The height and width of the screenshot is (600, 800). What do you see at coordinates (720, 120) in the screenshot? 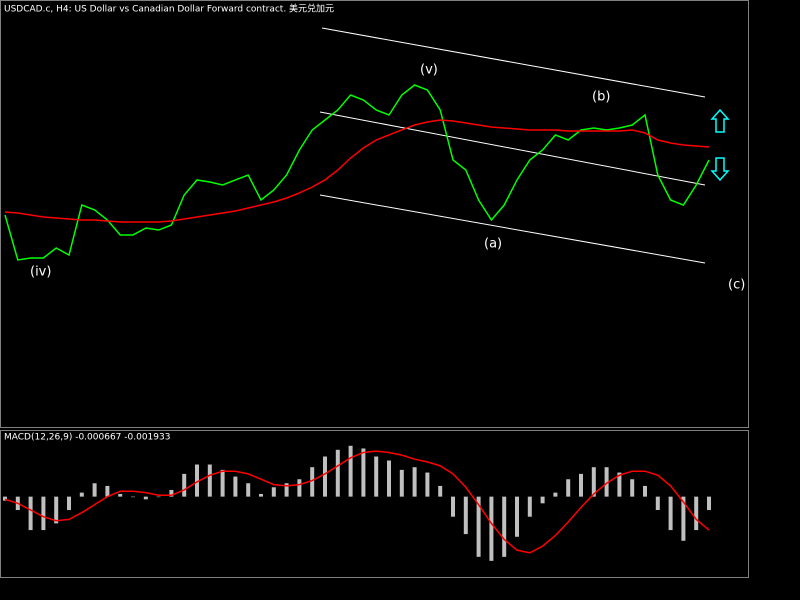
I see `buy-arrow` at bounding box center [720, 120].